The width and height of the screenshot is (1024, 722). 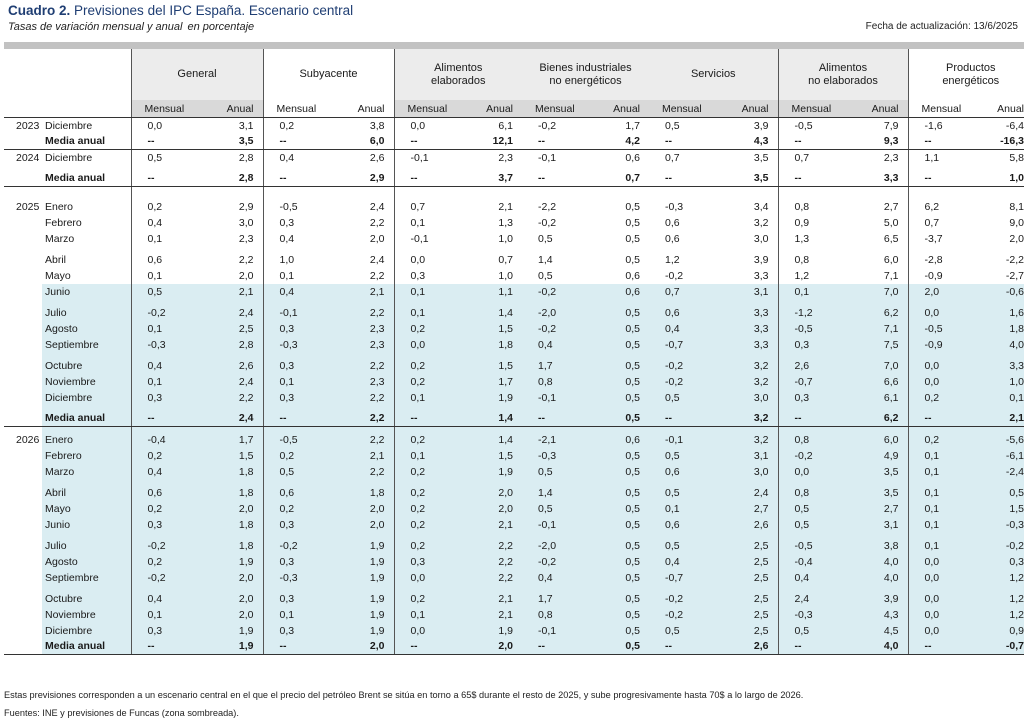 I want to click on annual-value-cell: 4,0, so click(x=877, y=646).